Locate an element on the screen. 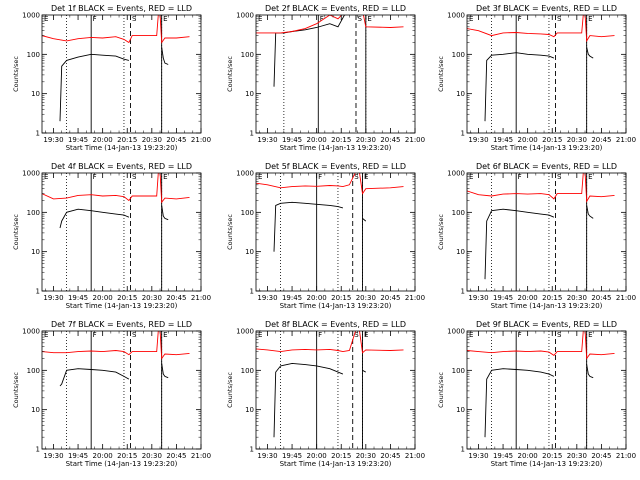 The height and width of the screenshot is (480, 640). y-tick-label: 1000 is located at coordinates (456, 16).